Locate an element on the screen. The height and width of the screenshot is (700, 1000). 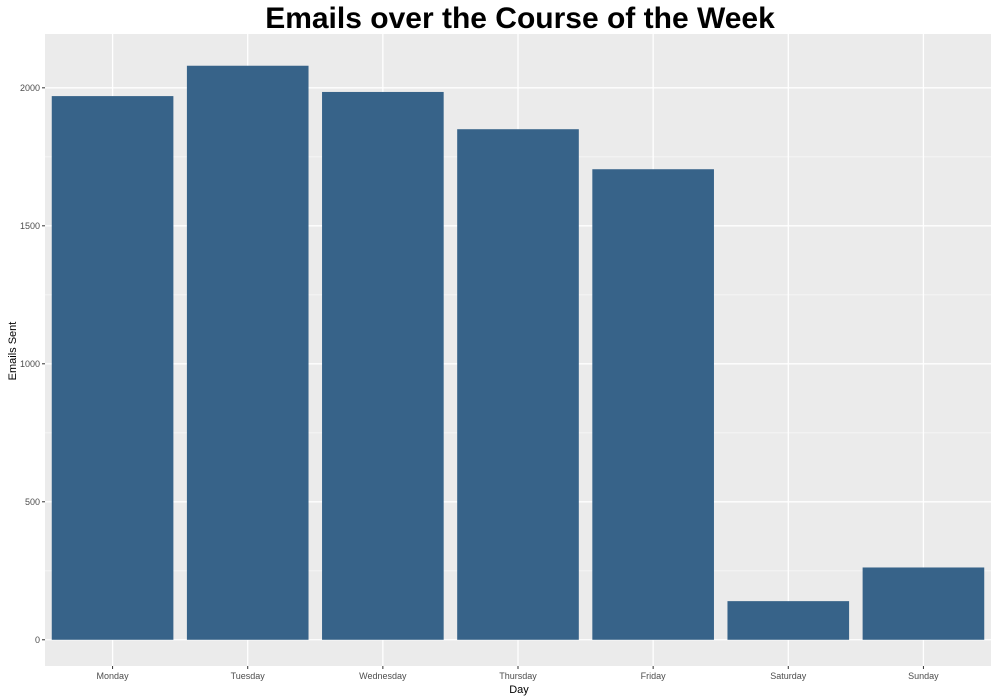
x-tick-label: Saturday is located at coordinates (788, 676).